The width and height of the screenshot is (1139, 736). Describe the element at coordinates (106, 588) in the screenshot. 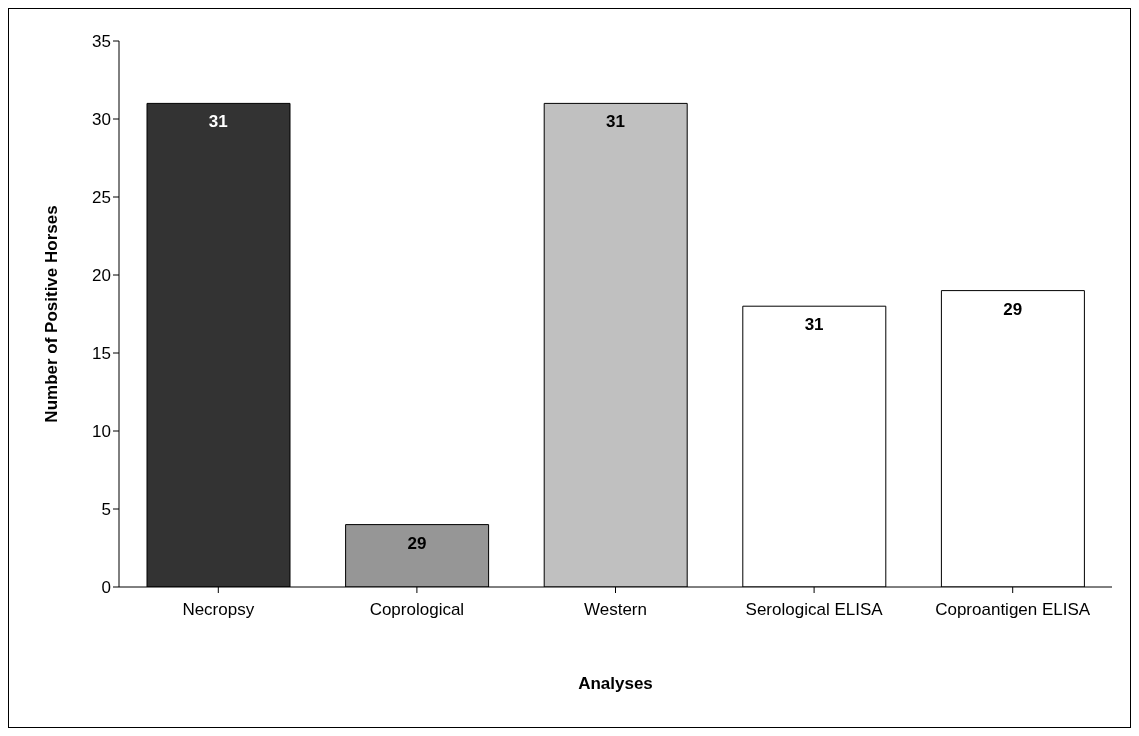

I see `y-tick-label: 0` at that location.